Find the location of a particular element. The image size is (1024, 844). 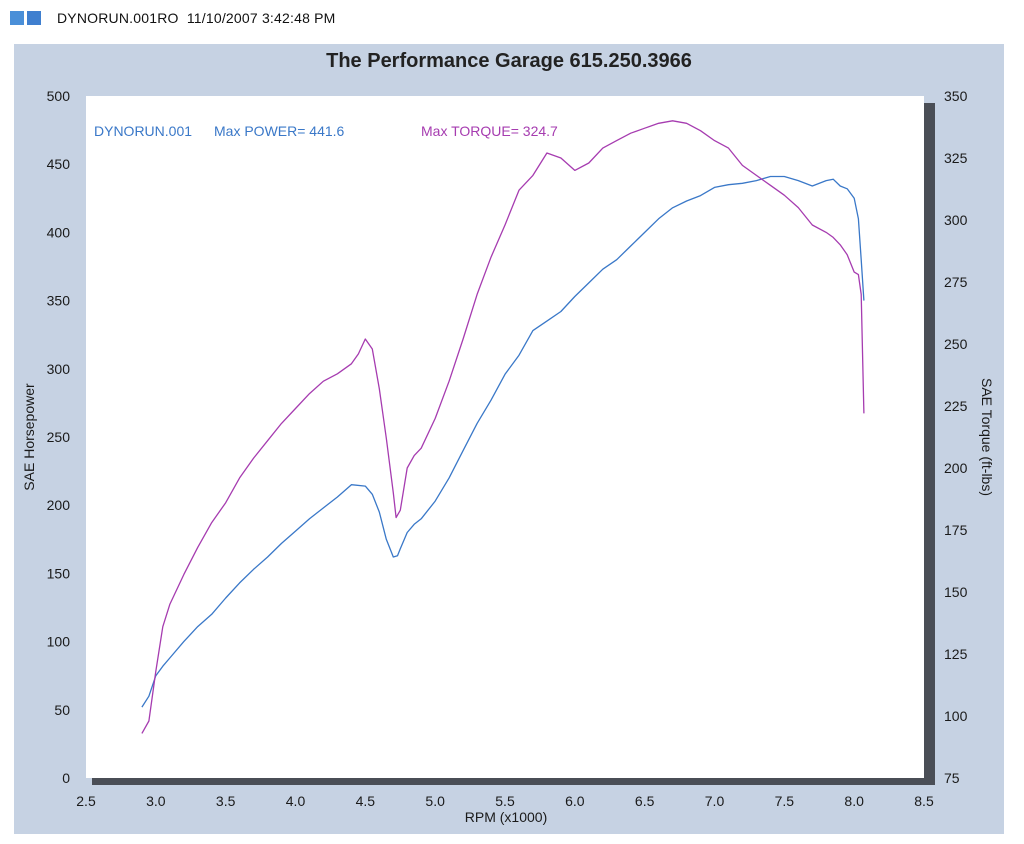

y2-tick-label: 100 is located at coordinates (956, 716).